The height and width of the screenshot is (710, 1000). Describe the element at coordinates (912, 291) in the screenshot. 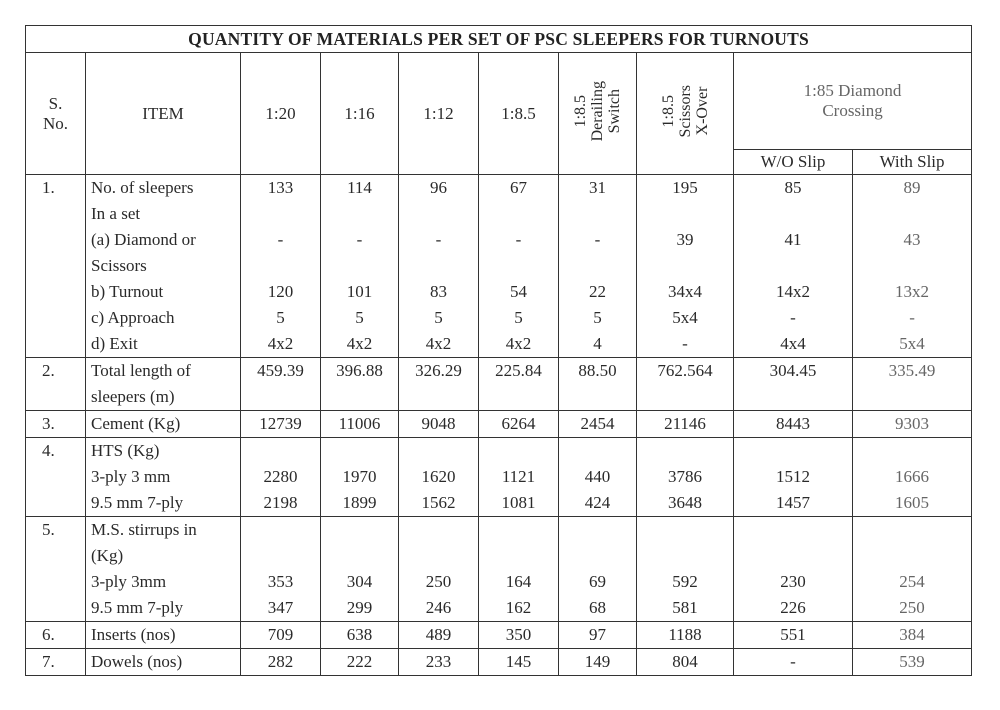

I see `value-text: 13x2` at that location.